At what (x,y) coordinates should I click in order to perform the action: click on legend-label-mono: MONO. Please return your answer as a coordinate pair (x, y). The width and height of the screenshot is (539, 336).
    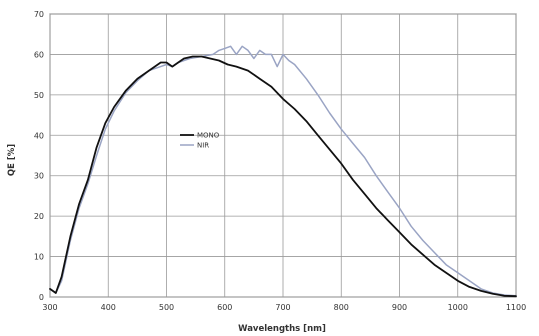
    Looking at the image, I should click on (208, 136).